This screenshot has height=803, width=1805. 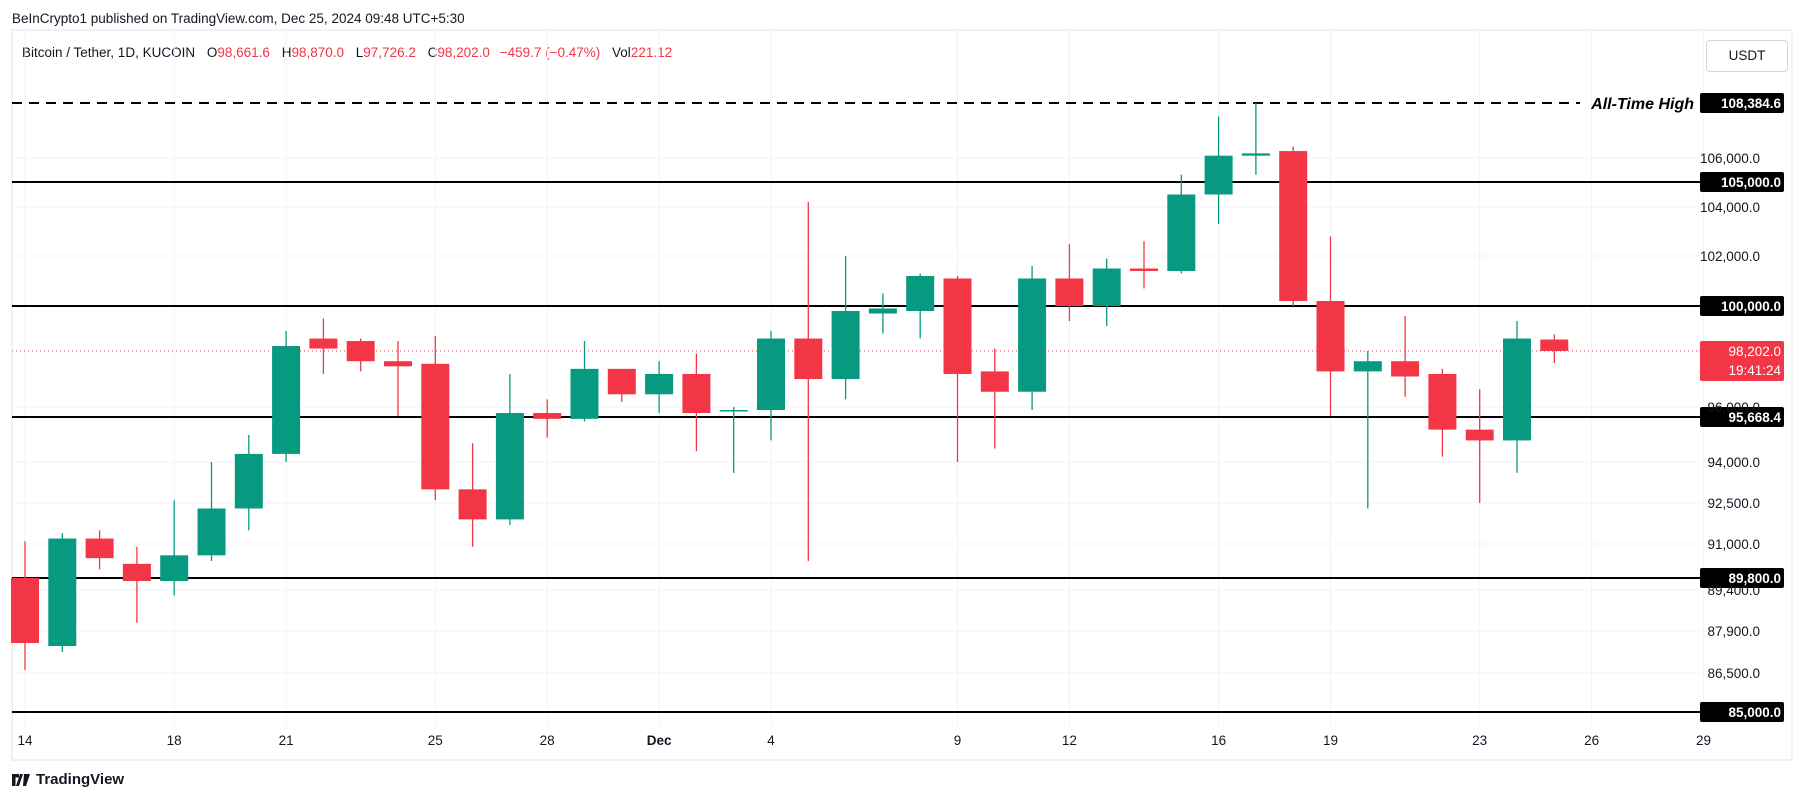 What do you see at coordinates (1479, 740) in the screenshot?
I see `time-tick-label: 23` at bounding box center [1479, 740].